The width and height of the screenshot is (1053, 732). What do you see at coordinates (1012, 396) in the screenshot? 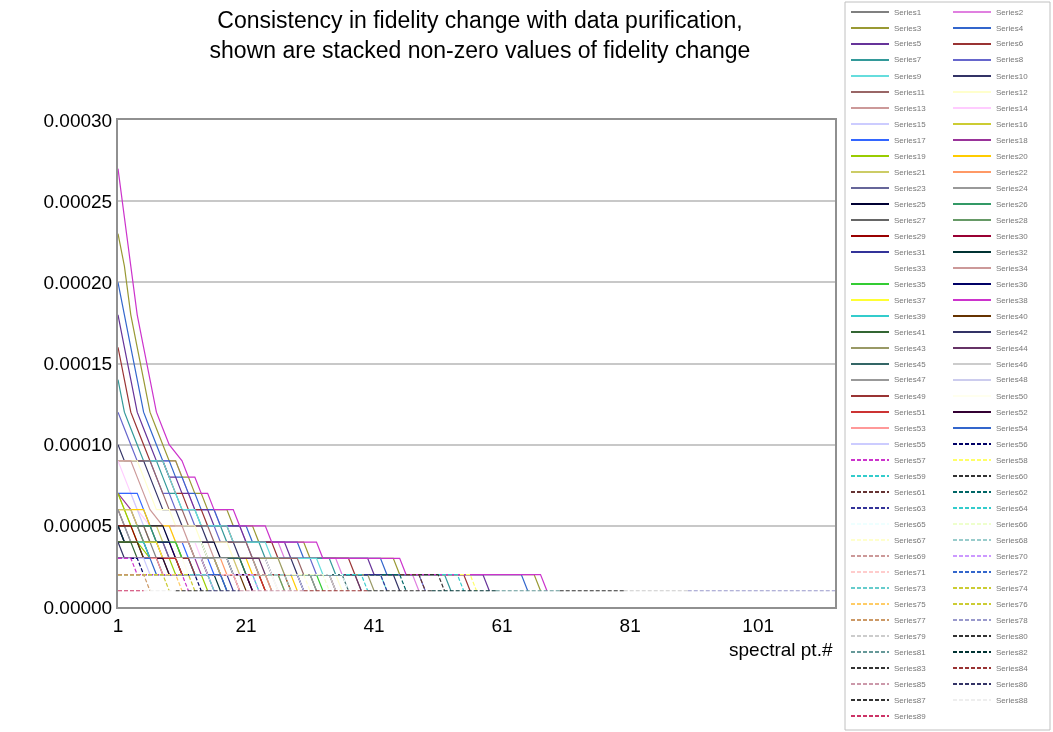
I see `legend-label: Series50` at bounding box center [1012, 396].